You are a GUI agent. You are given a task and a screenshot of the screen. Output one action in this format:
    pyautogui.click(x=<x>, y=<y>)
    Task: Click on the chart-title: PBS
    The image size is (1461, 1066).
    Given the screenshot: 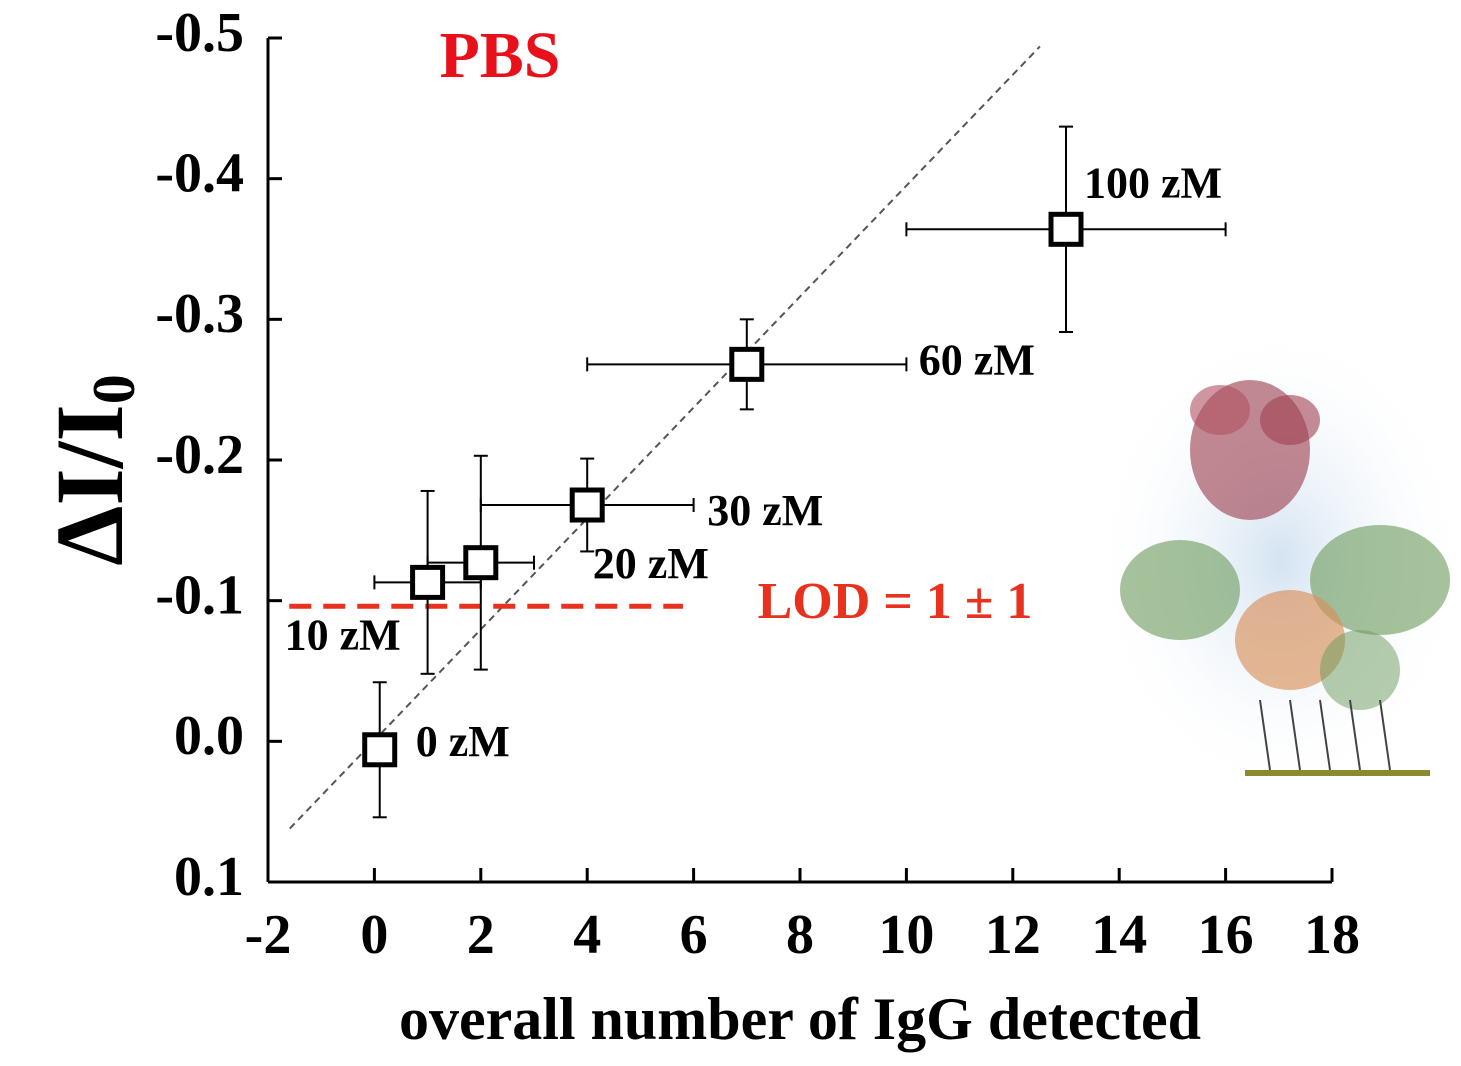 What is the action you would take?
    pyautogui.click(x=499, y=55)
    